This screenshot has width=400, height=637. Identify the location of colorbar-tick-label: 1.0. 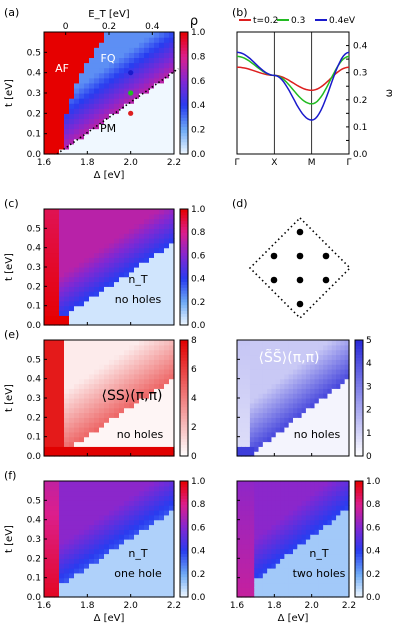
(373, 482).